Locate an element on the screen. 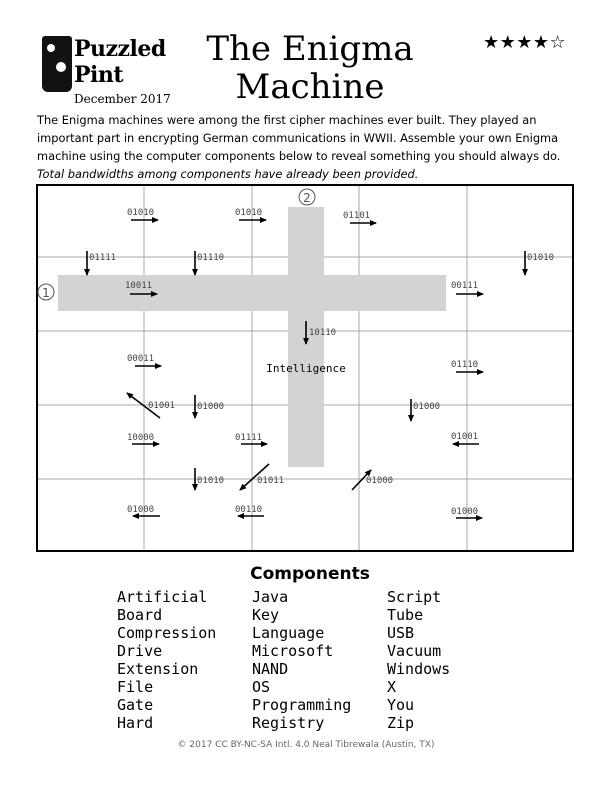 This screenshot has height=792, width=612. center-word: Intelligence is located at coordinates (305, 368).